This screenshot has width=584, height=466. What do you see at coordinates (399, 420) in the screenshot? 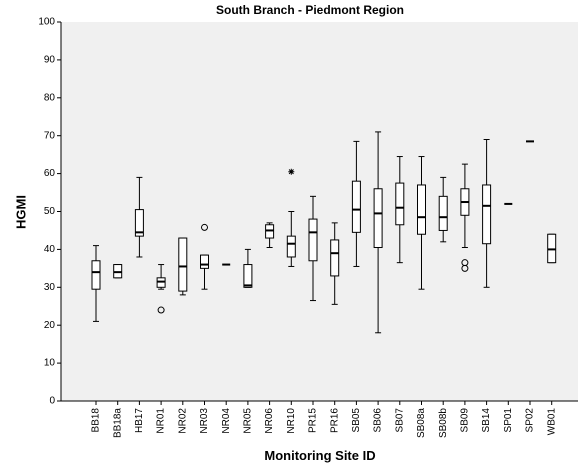
I see `x-tick-label: SB07` at bounding box center [399, 420].